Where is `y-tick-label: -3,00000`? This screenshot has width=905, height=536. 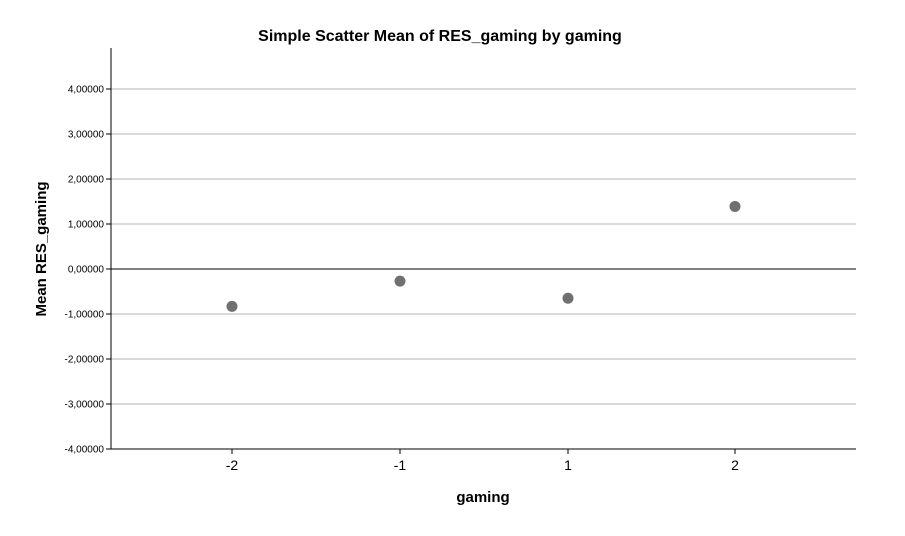
y-tick-label: -3,00000 is located at coordinates (85, 405).